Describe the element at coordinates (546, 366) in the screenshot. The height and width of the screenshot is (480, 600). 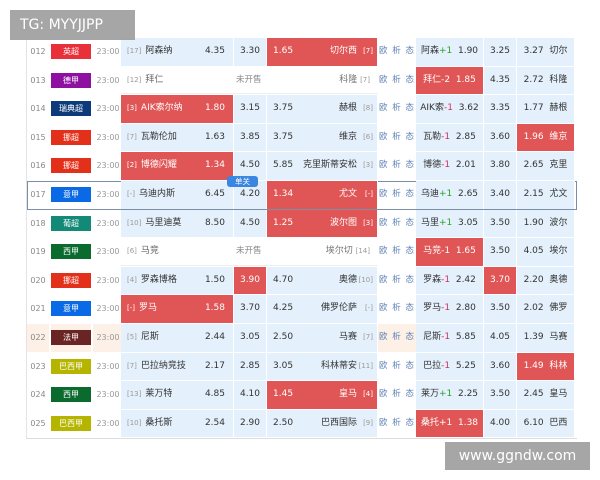
I see `handicap-away-odds-button: 1.49 科林` at that location.